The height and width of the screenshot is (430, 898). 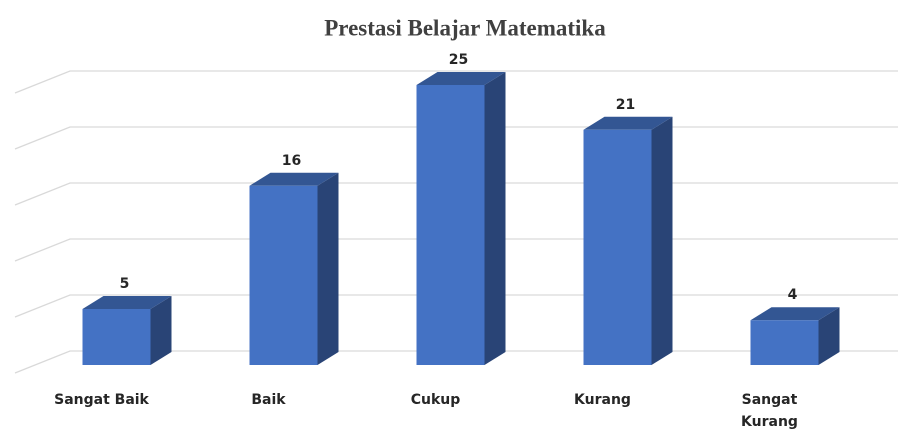 What do you see at coordinates (291, 161) in the screenshot?
I see `value-label: 16` at bounding box center [291, 161].